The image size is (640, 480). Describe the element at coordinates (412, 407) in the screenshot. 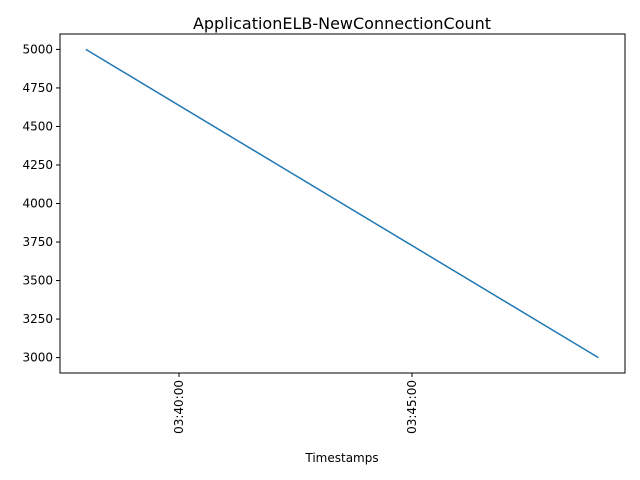

I see `x-tick-label: 03:45:00` at that location.